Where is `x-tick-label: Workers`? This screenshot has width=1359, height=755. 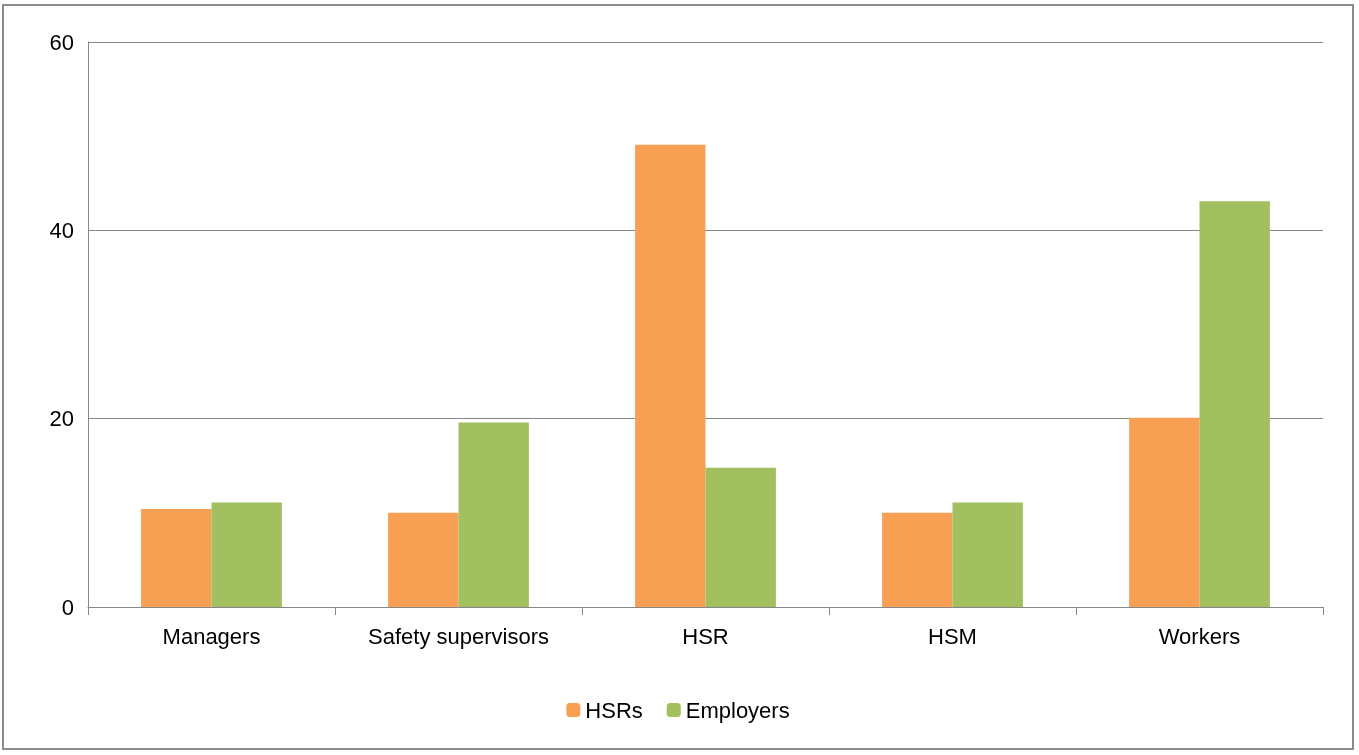
x-tick-label: Workers is located at coordinates (1199, 636).